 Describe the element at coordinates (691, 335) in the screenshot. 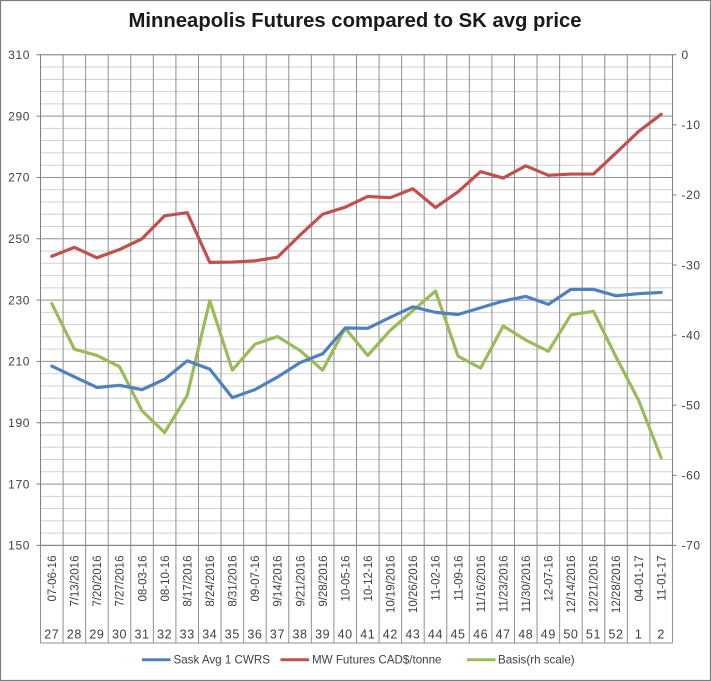

I see `svg-text: -40` at that location.